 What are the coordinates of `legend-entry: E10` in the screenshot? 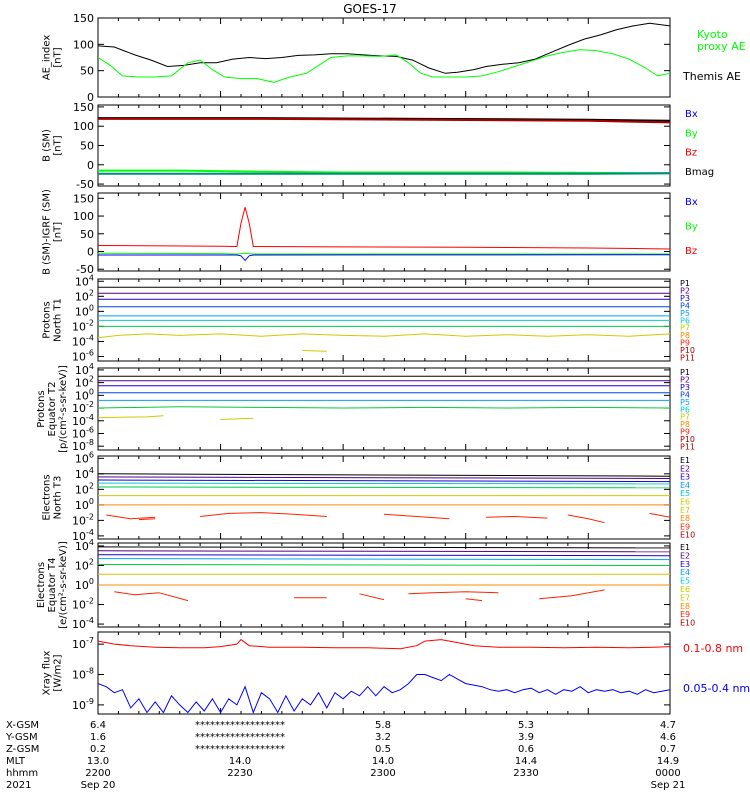 It's located at (687, 535).